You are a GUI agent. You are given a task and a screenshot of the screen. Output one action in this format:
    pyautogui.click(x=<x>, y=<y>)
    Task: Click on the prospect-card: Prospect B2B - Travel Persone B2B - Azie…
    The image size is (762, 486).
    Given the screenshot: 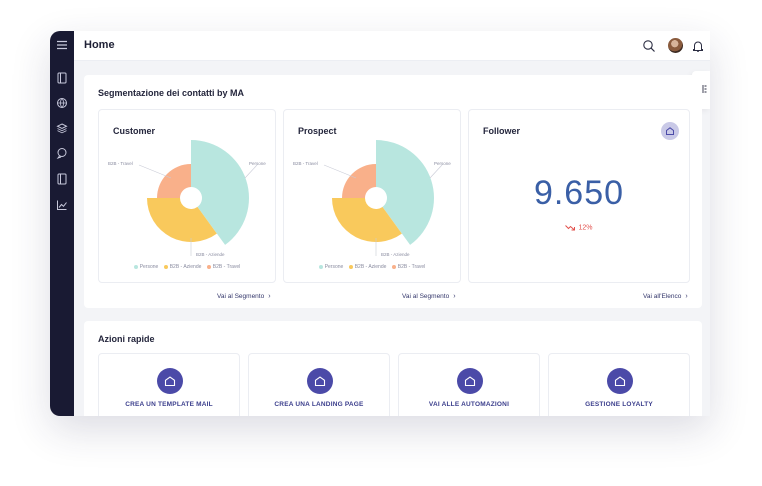 What is the action you would take?
    pyautogui.click(x=372, y=196)
    